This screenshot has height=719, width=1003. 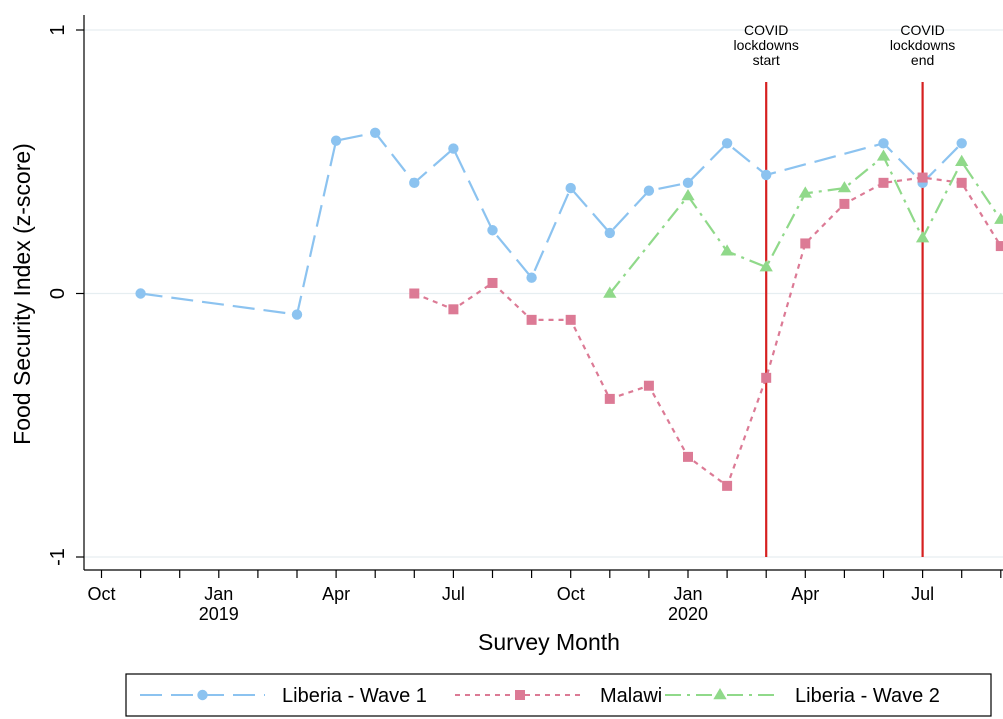 I want to click on x-tick-sublabel: 2020, so click(x=688, y=614).